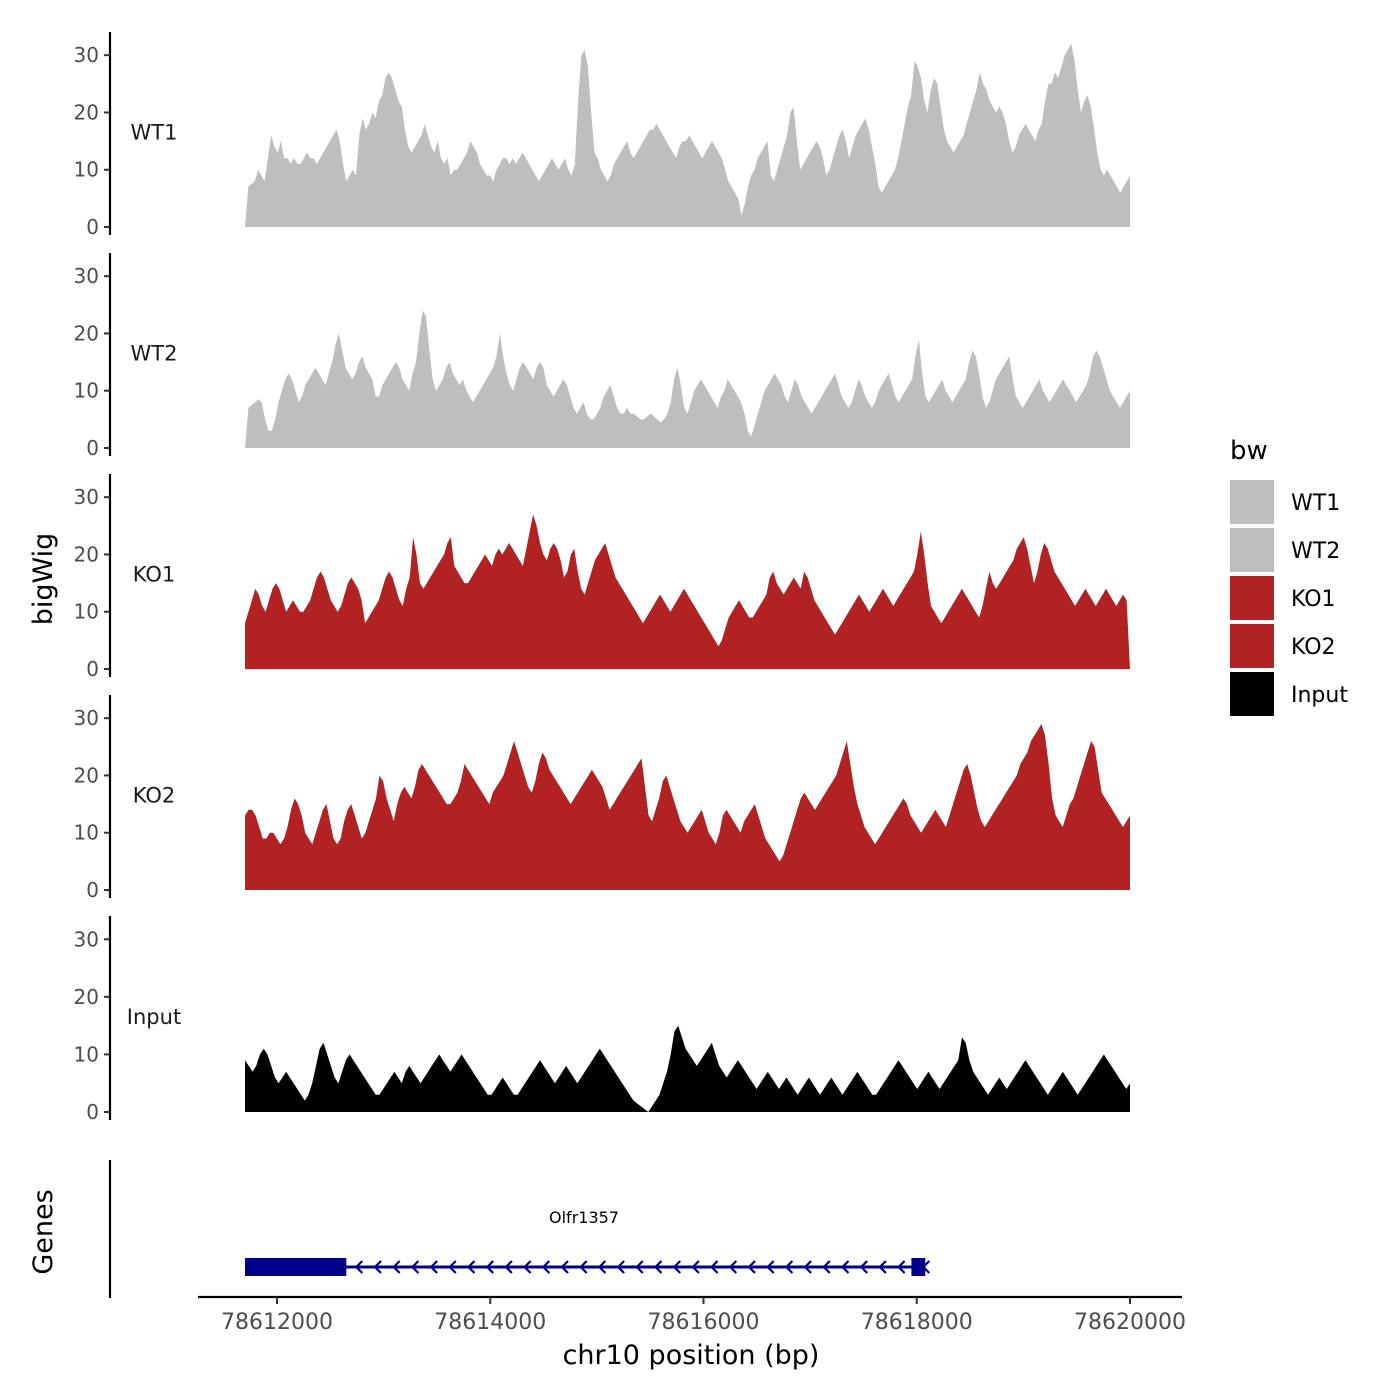 The height and width of the screenshot is (1400, 1400). Describe the element at coordinates (1249, 451) in the screenshot. I see `legend-title: bw` at that location.